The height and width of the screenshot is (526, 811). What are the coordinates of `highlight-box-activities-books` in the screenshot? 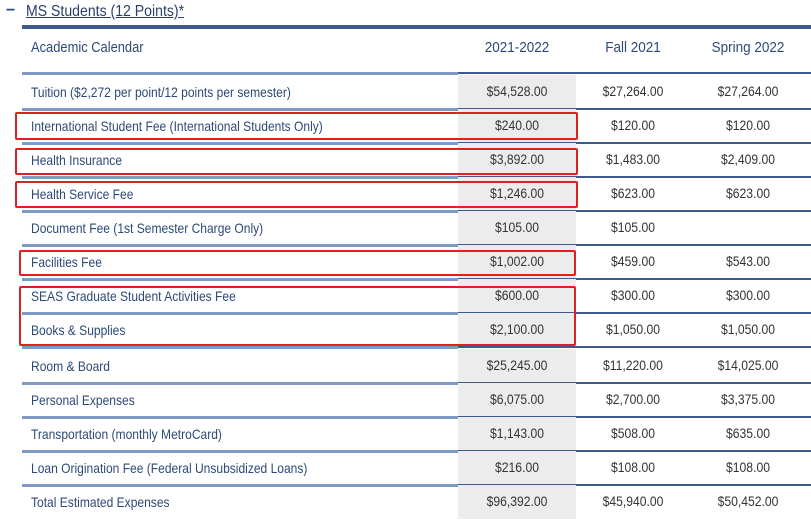 It's located at (297, 316).